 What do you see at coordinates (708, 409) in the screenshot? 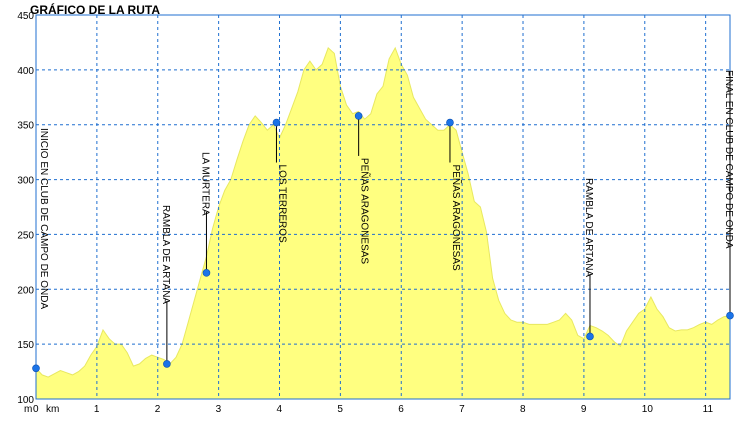
I see `x-tick-label: 11` at bounding box center [708, 409].